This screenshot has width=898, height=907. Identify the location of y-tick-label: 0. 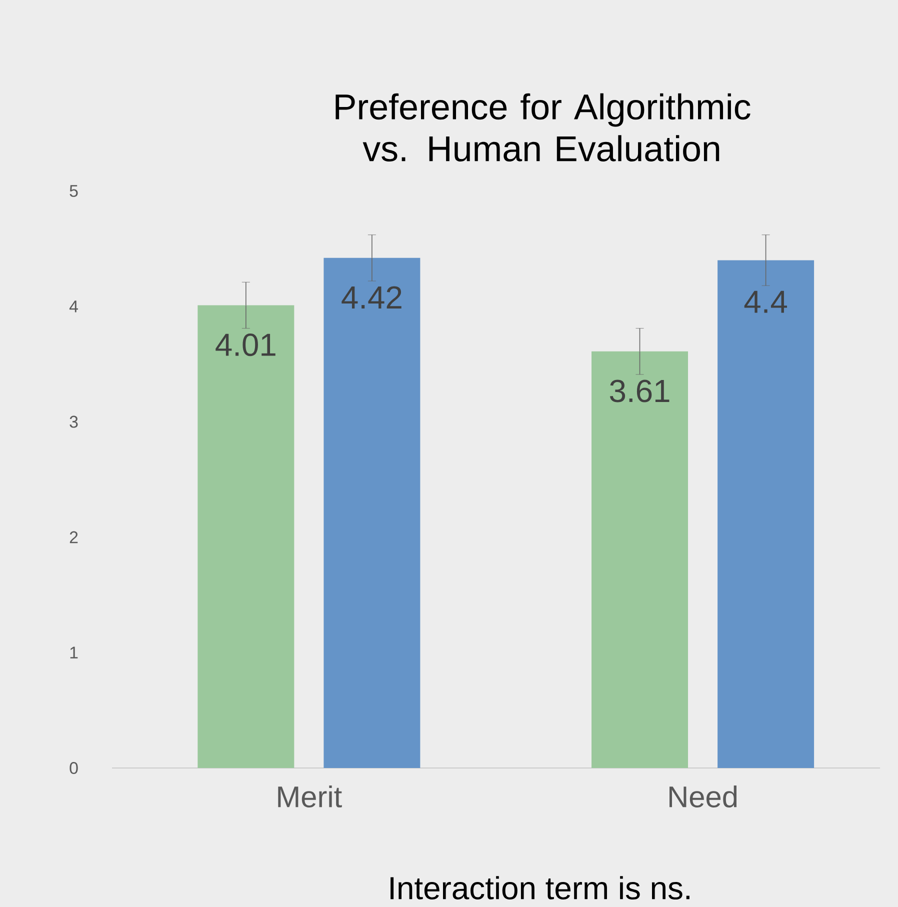
(74, 768).